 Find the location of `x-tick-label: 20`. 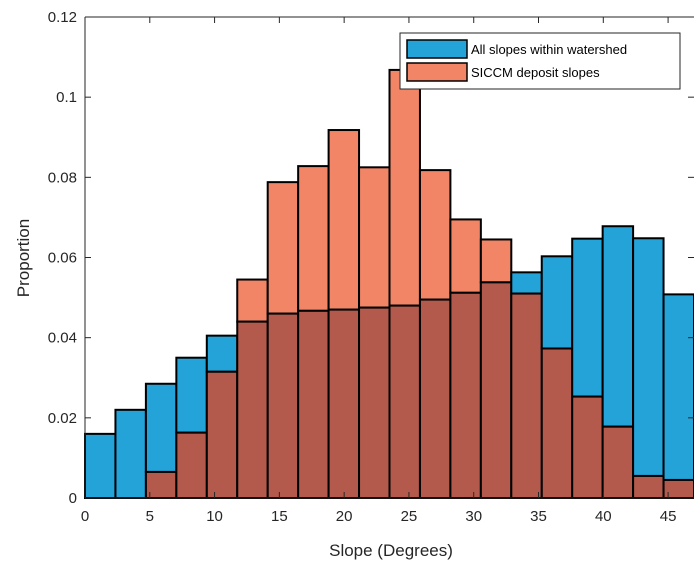

x-tick-label: 20 is located at coordinates (344, 516).